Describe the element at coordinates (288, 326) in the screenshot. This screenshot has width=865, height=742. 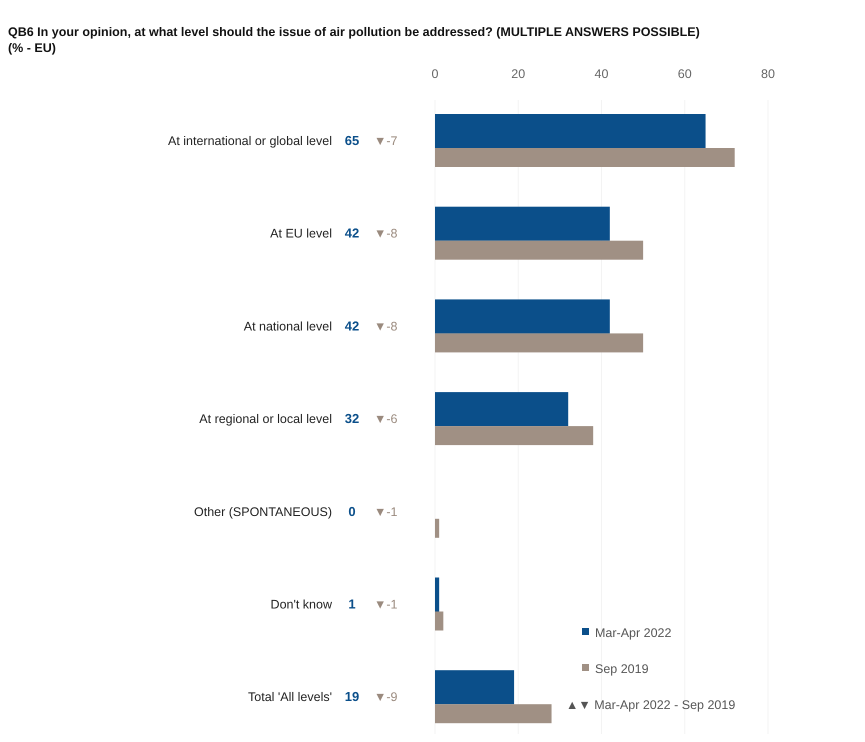
I see `y-tick-label: At national level` at that location.